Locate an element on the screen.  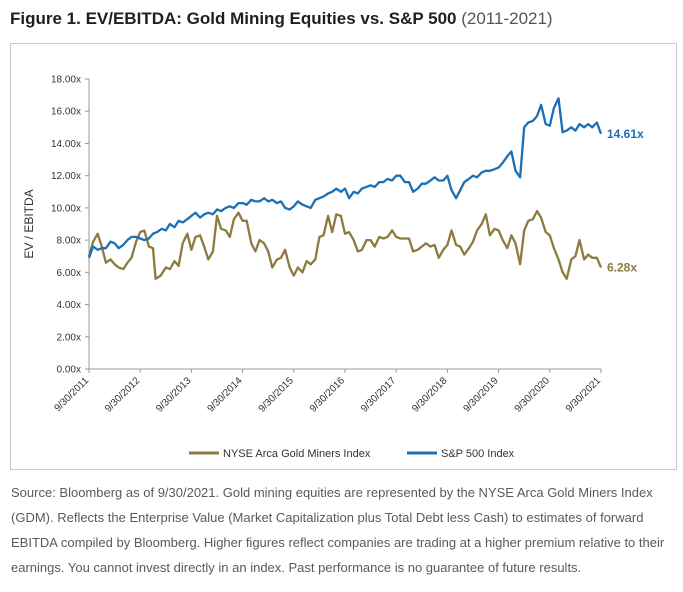
x-tick-label: 9/30/2013 is located at coordinates (174, 395).